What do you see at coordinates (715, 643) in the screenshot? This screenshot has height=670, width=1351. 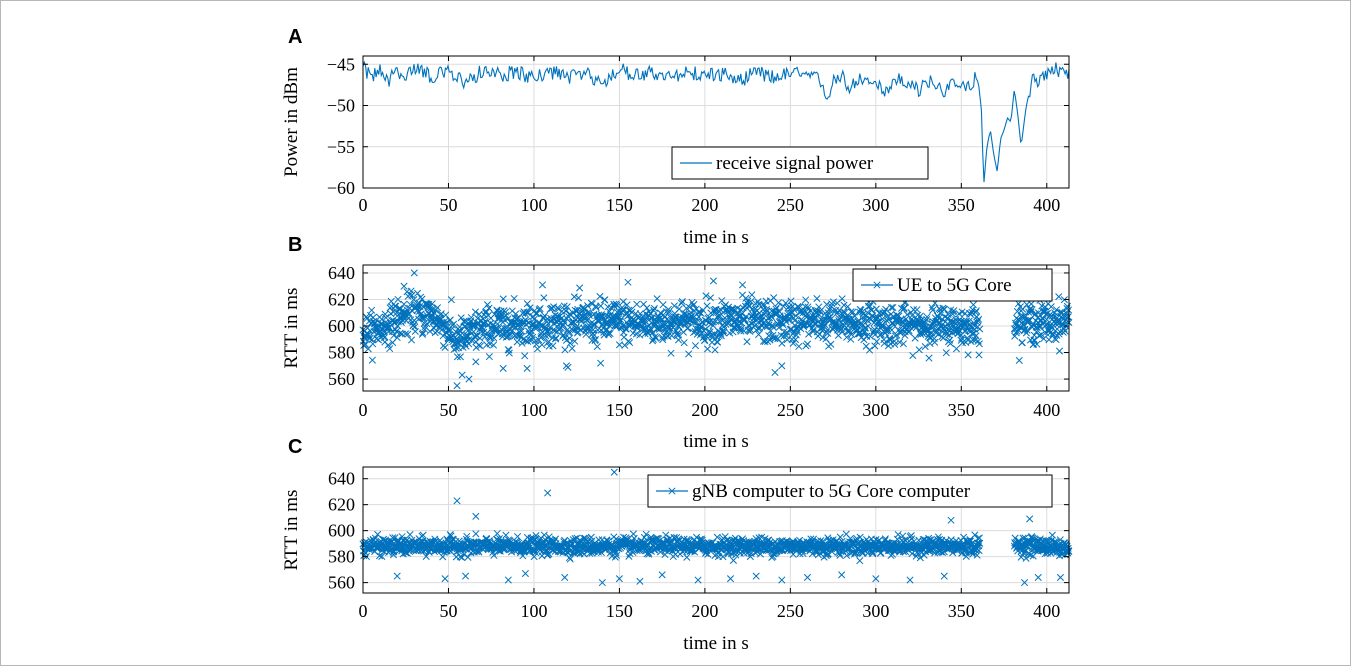 I see `x-axis-label: time in s` at bounding box center [715, 643].